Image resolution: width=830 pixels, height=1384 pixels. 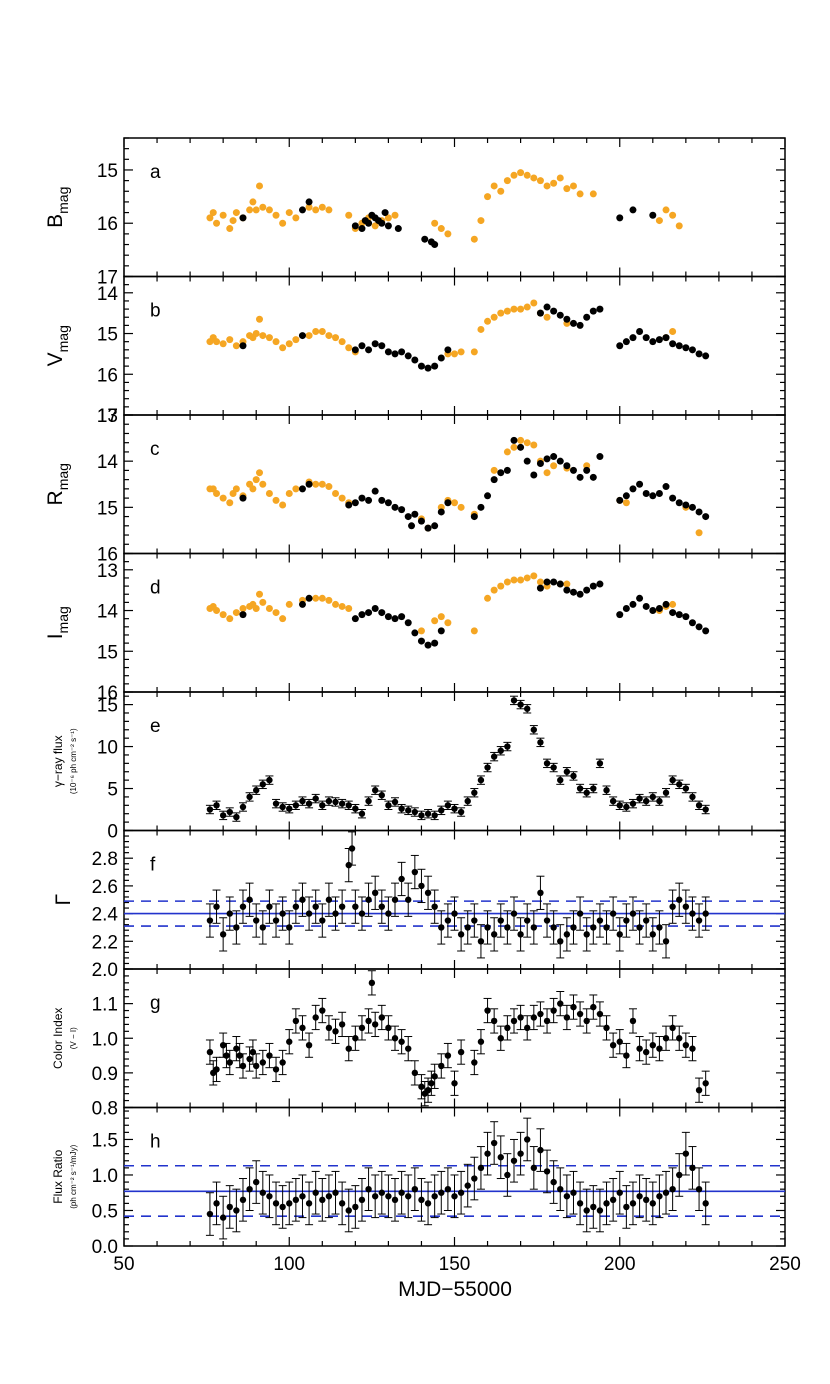 What do you see at coordinates (108, 294) in the screenshot?
I see `y-tick-label: 14` at bounding box center [108, 294].